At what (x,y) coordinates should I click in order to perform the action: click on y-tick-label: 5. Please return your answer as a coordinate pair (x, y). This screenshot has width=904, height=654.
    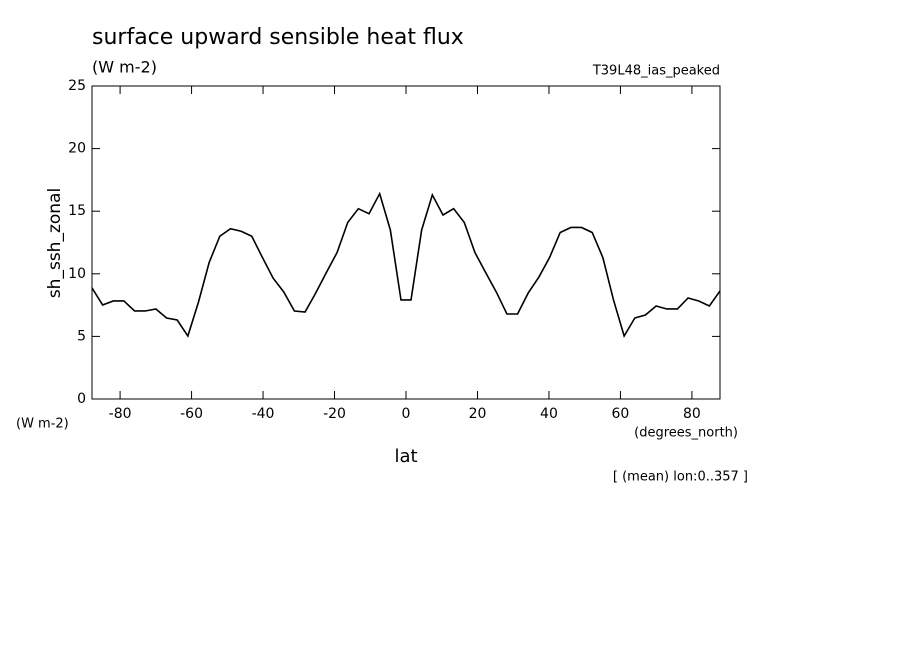
    Looking at the image, I should click on (81, 336).